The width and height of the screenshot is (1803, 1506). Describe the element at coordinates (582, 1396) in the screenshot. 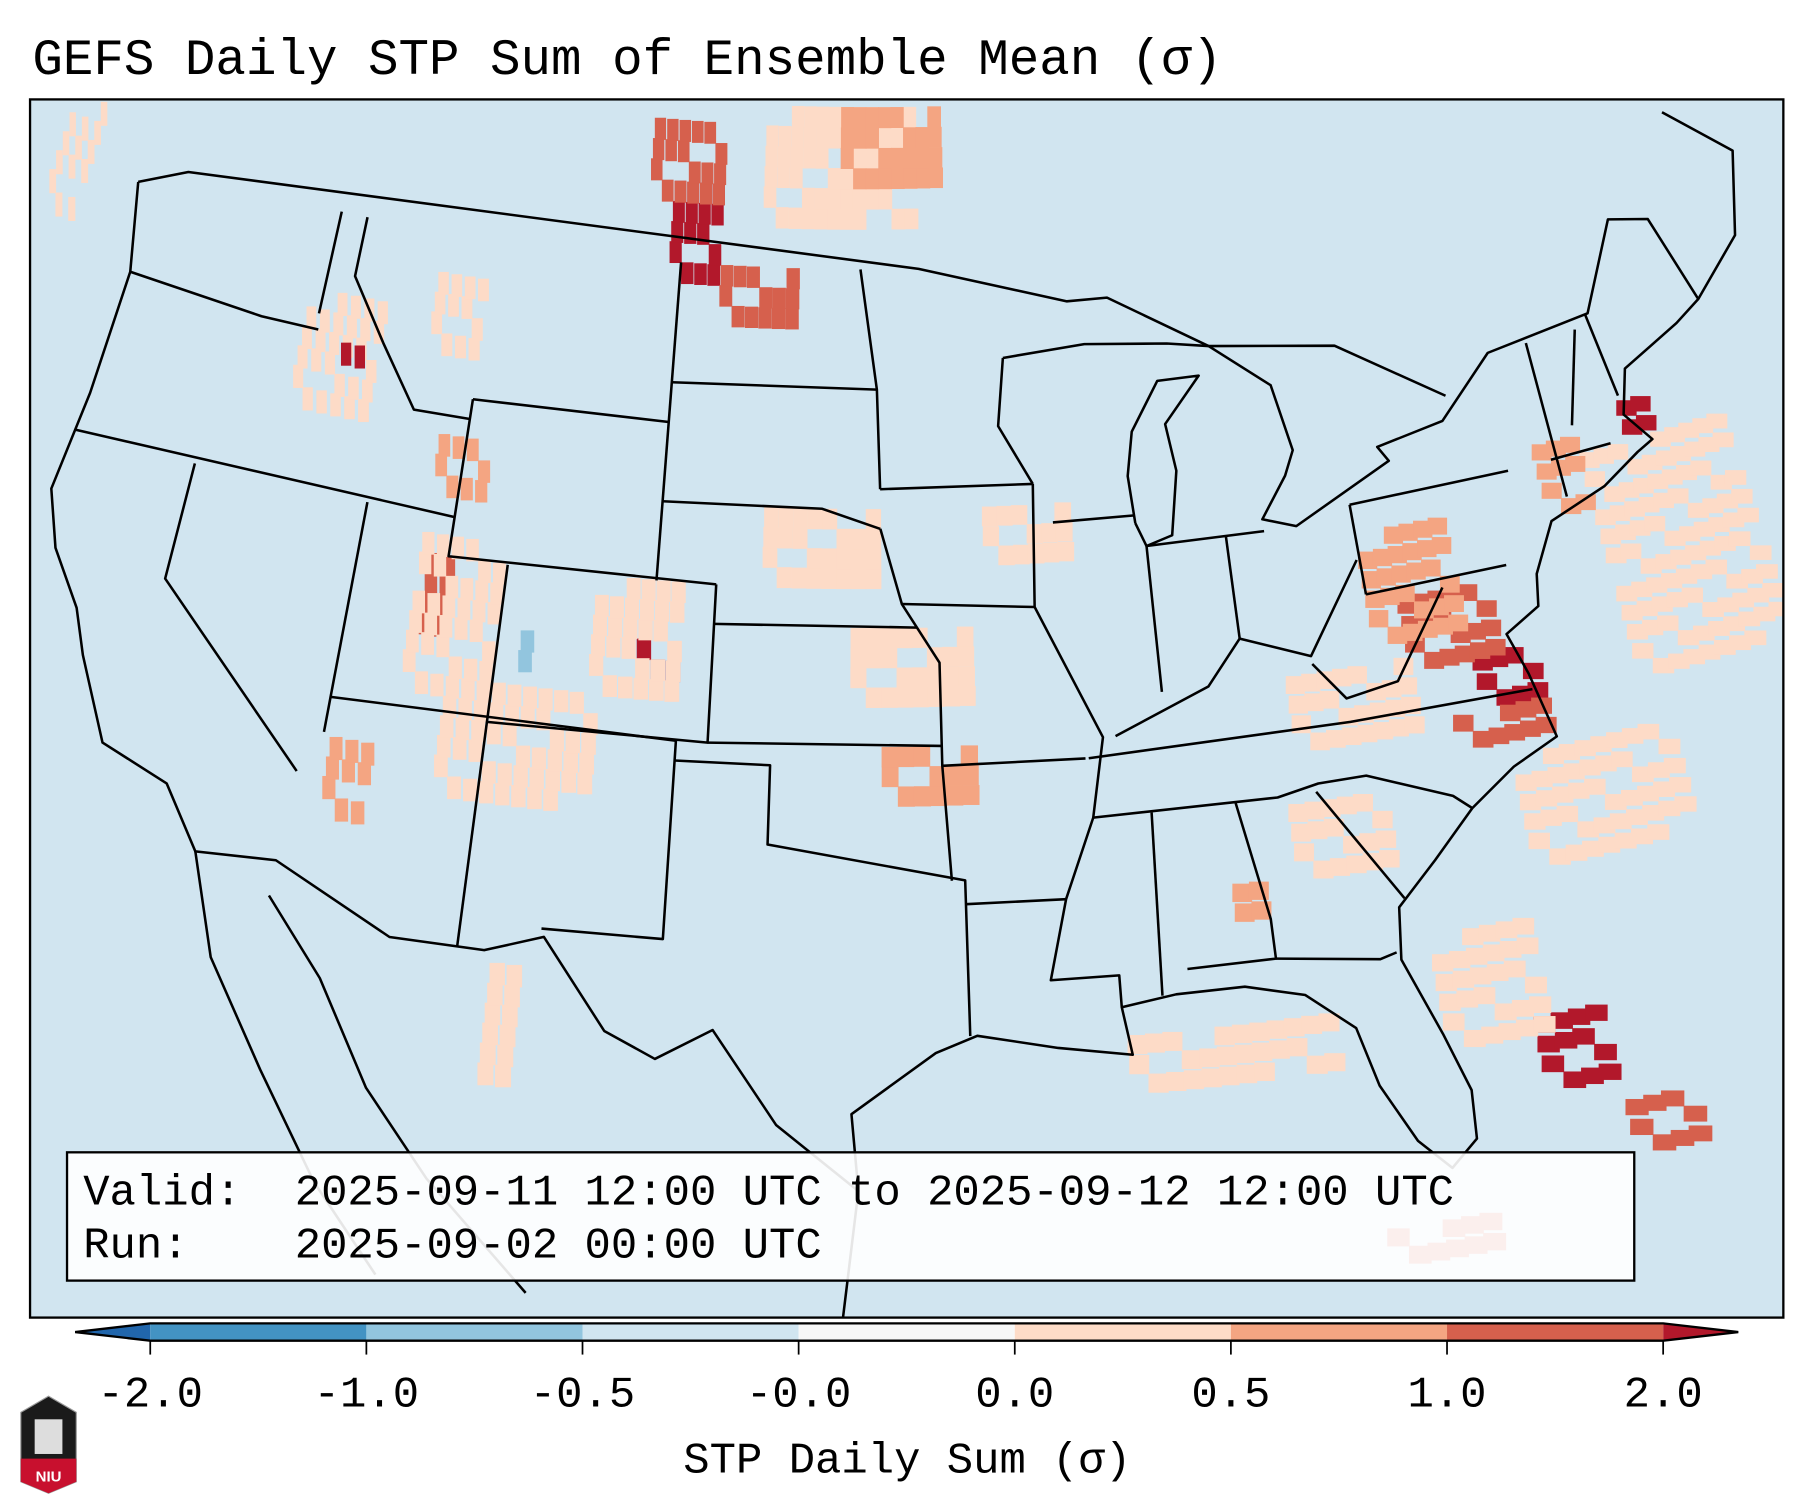

I see `colorbar-tick-label: -0.5` at that location.